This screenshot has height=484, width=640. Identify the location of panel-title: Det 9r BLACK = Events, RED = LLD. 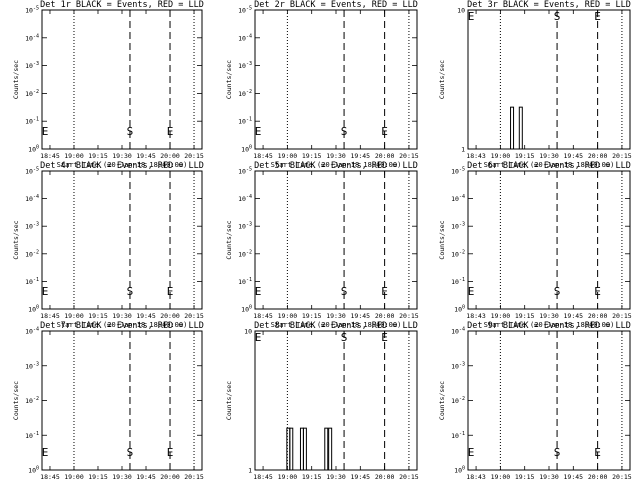
(549, 326).